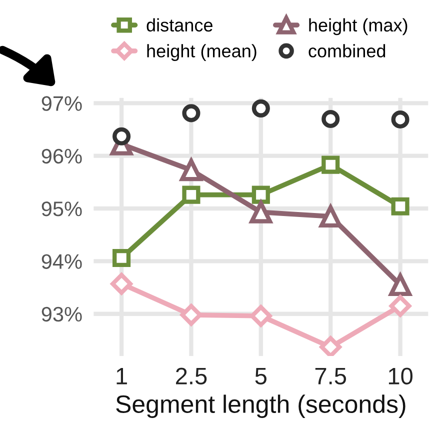 The height and width of the screenshot is (445, 446). I want to click on legend-label: height (mean), so click(201, 52).